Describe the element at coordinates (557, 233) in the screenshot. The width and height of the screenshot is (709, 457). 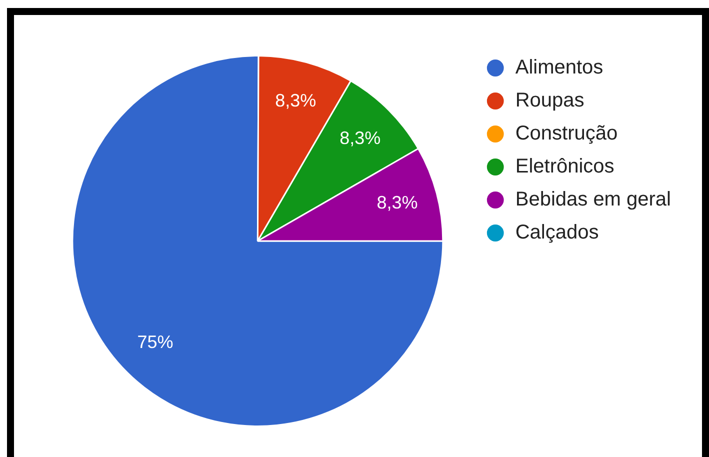
I see `legend-label: Calçados` at that location.